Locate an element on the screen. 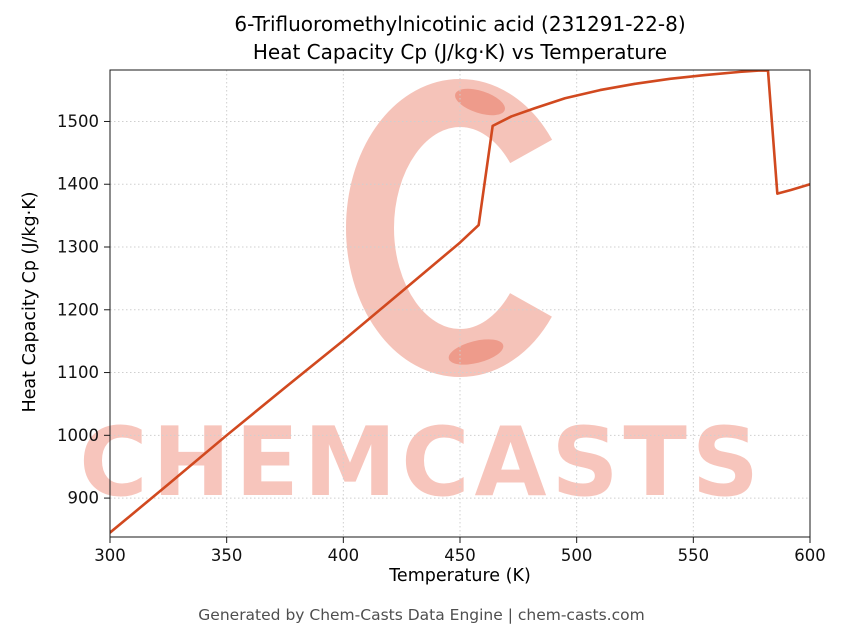  x-tick-label: 500 is located at coordinates (577, 555).